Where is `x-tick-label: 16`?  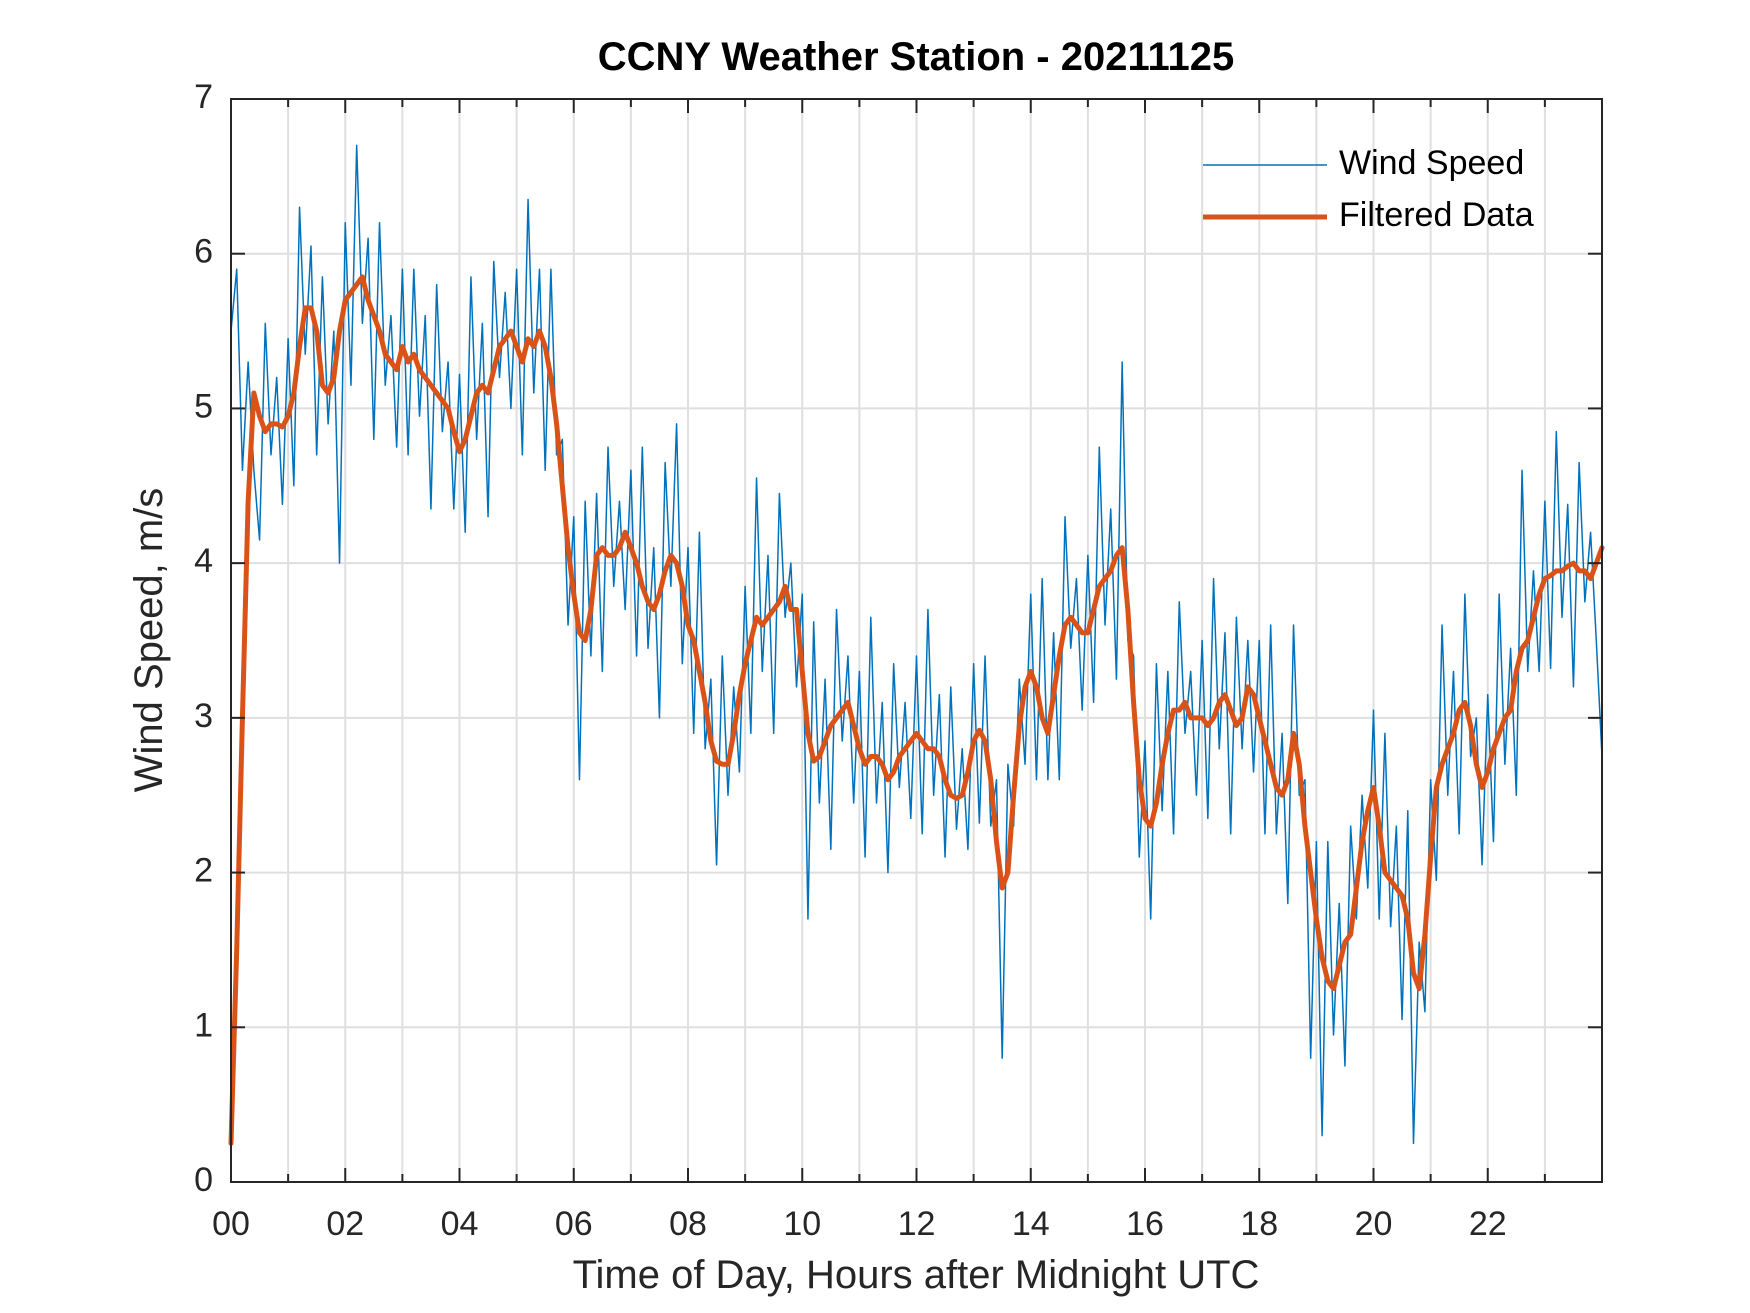
x-tick-label: 16 is located at coordinates (1145, 1224).